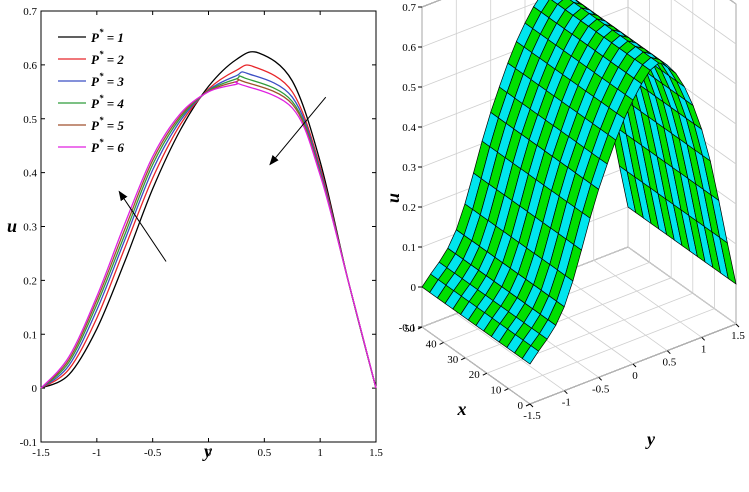 This screenshot has height=492, width=749. I want to click on legend-item-5: P* = 5, so click(91, 124).